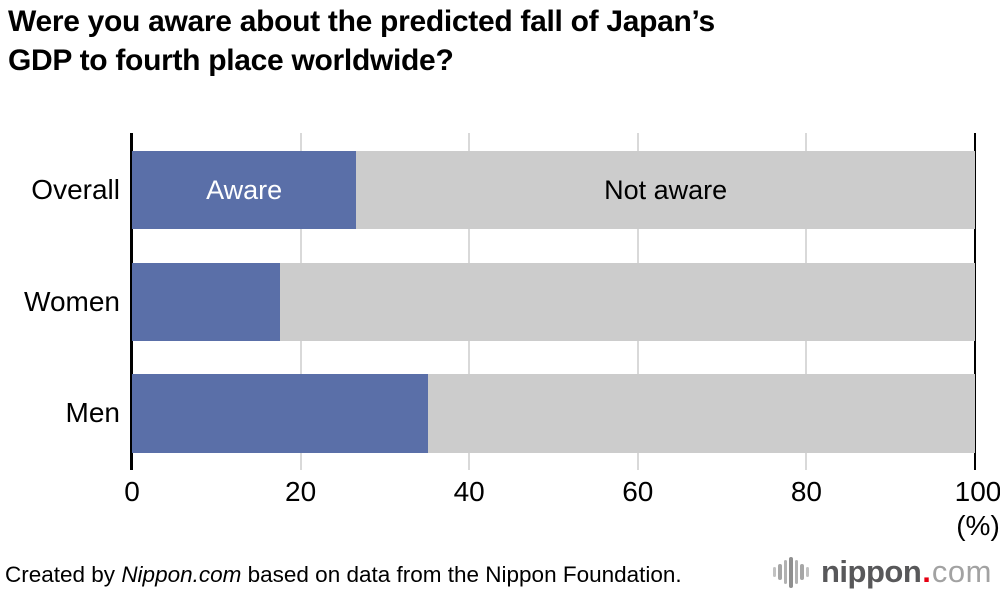 This screenshot has height=596, width=1000. What do you see at coordinates (975, 301) in the screenshot?
I see `right-boundary-line` at bounding box center [975, 301].